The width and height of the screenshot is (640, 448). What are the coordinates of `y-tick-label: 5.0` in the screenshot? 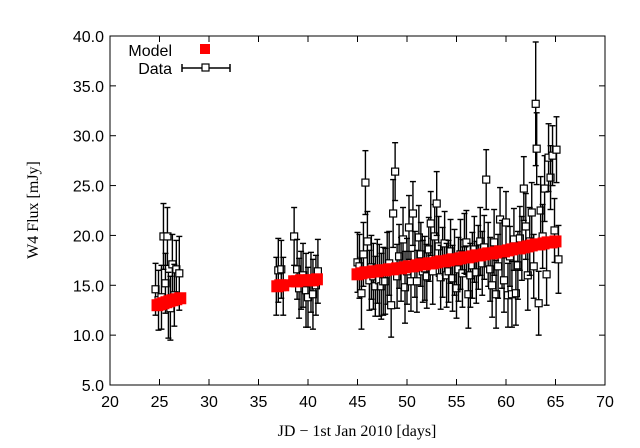 It's located at (93, 386).